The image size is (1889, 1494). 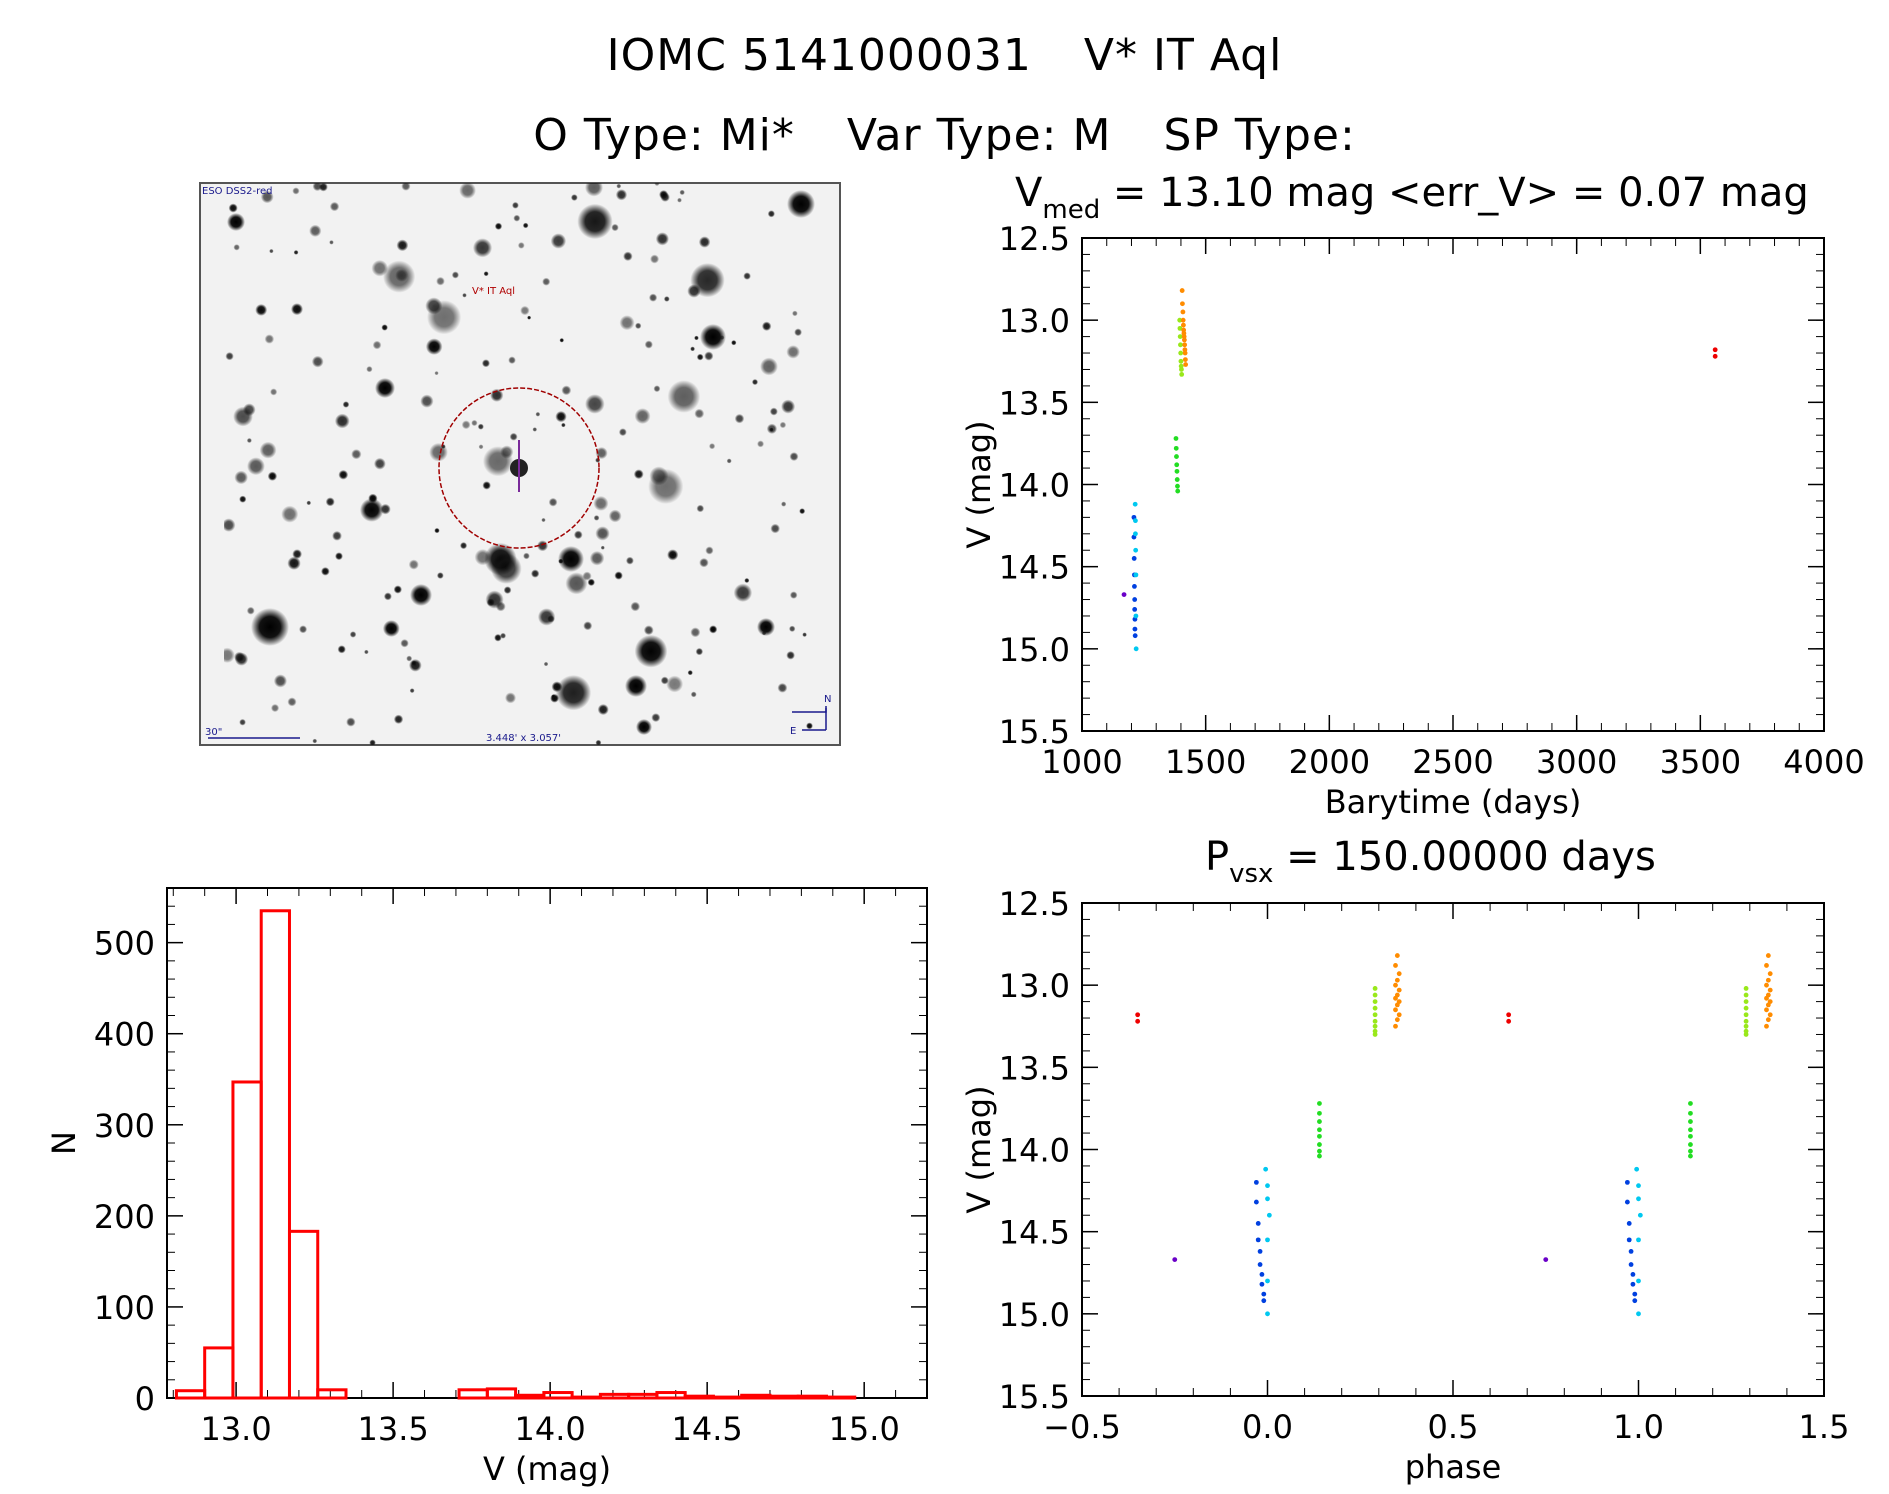 What do you see at coordinates (1267, 1427) in the screenshot?
I see `phased-xtick-label: 0.0` at bounding box center [1267, 1427].